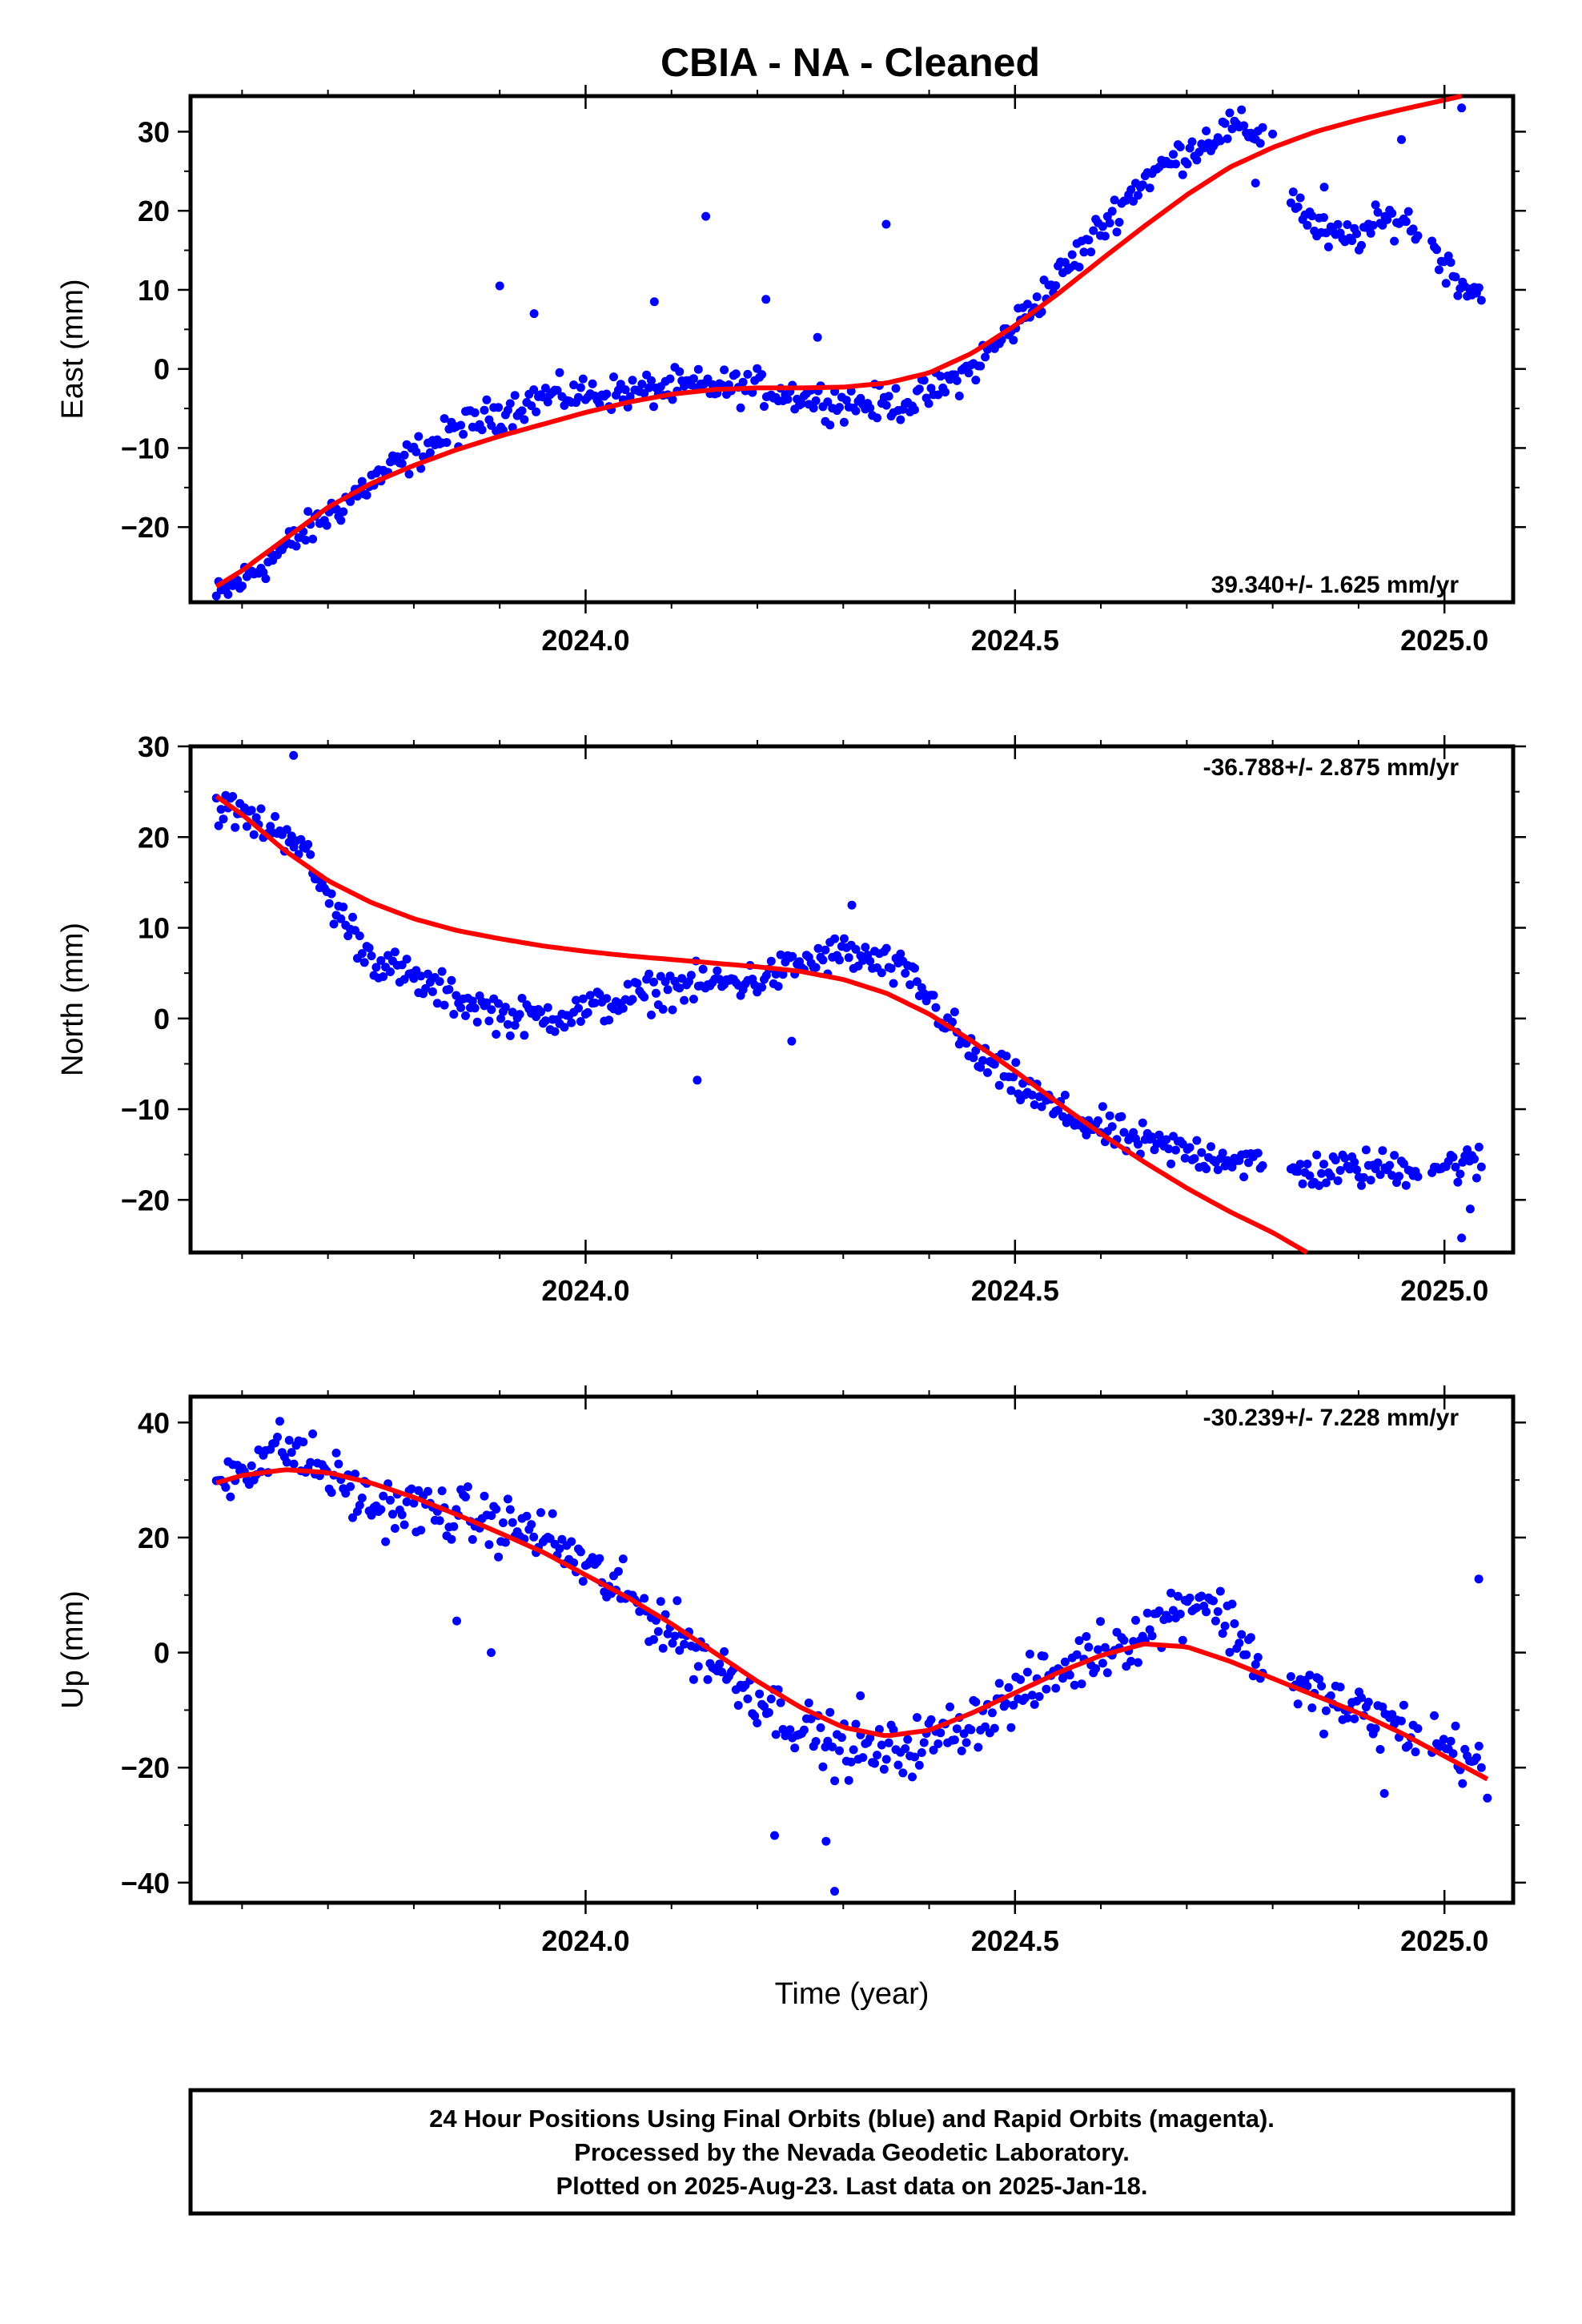  What do you see at coordinates (1331, 767) in the screenshot?
I see `north-rate-label: -36.788+/- 2.875 mm/yr` at bounding box center [1331, 767].